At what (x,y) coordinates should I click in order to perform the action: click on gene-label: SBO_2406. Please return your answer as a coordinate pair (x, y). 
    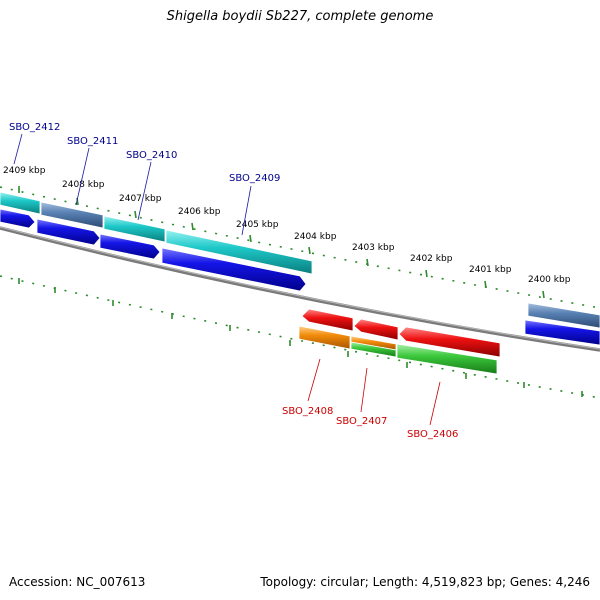
    Looking at the image, I should click on (432, 434).